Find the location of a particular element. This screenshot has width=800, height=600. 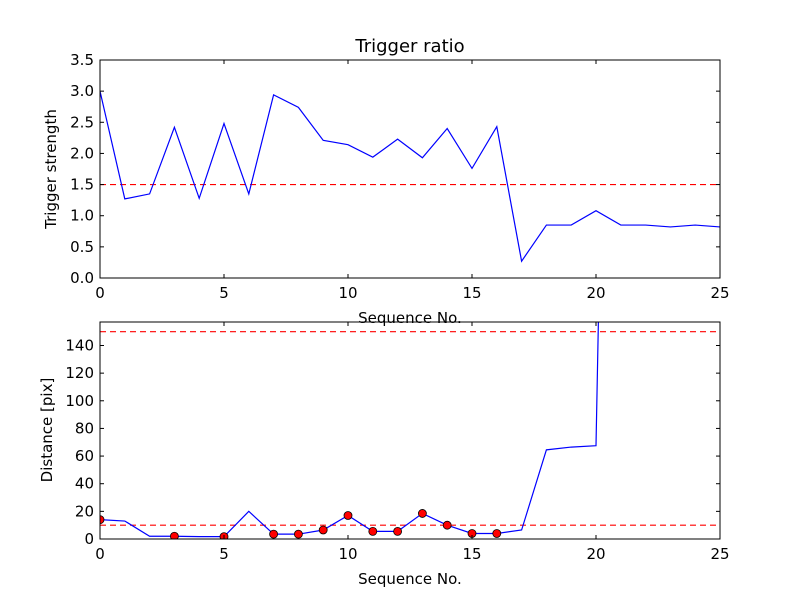

y-tick-label: 40 is located at coordinates (84, 484).